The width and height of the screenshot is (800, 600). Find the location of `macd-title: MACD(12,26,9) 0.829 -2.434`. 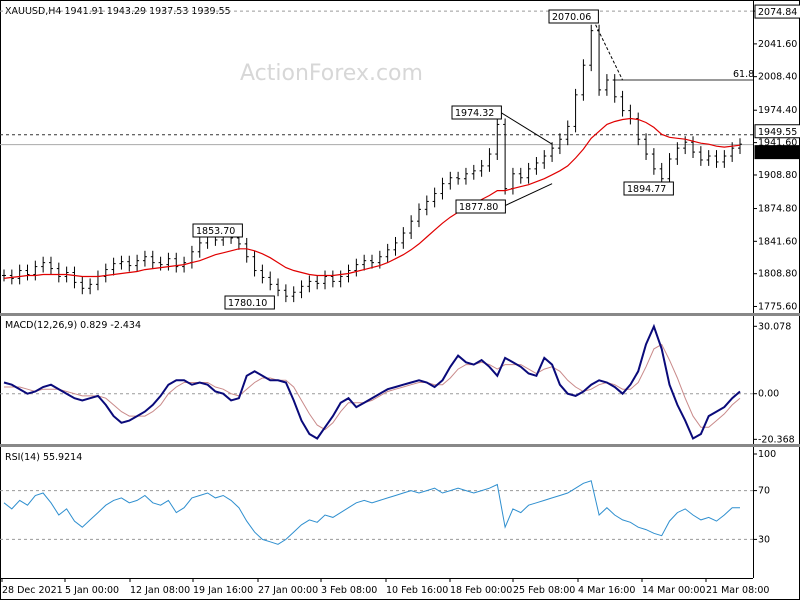

macd-title: MACD(12,26,9) 0.829 -2.434 is located at coordinates (73, 325).